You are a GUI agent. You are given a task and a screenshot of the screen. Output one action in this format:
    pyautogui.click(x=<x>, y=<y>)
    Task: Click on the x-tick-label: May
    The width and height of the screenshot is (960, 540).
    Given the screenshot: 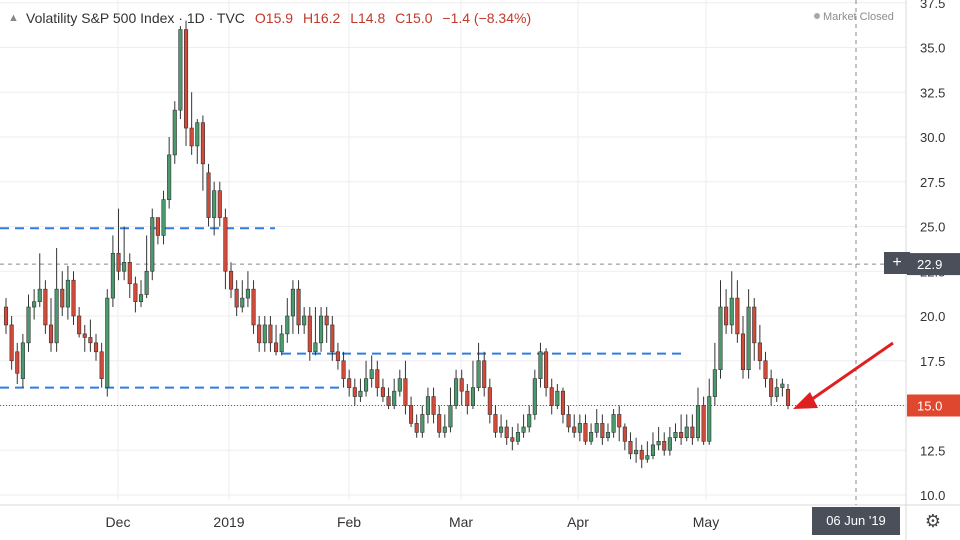 What is the action you would take?
    pyautogui.click(x=706, y=522)
    